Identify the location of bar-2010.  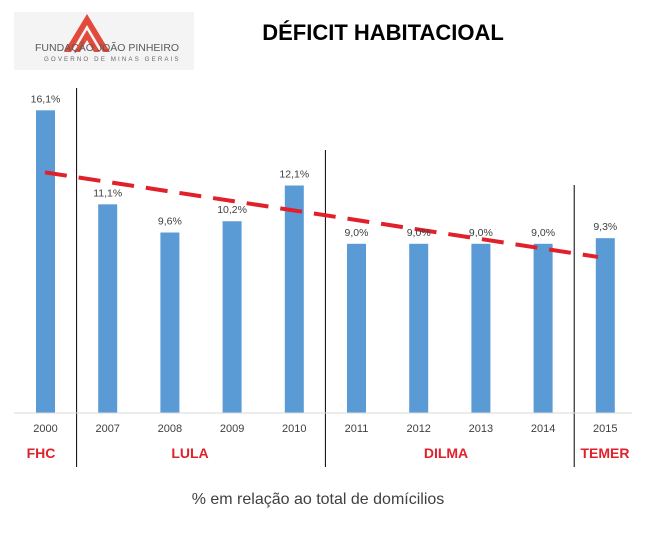
(294, 299).